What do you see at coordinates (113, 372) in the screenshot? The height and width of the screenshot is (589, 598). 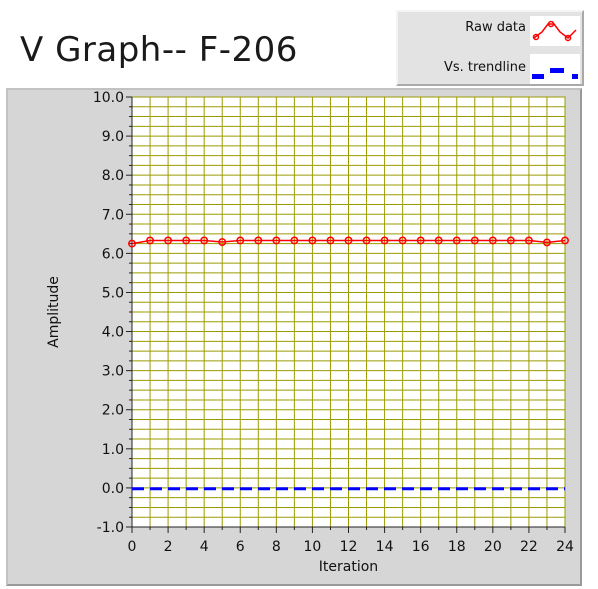 I see `y-tick-label: 3.0` at bounding box center [113, 372].